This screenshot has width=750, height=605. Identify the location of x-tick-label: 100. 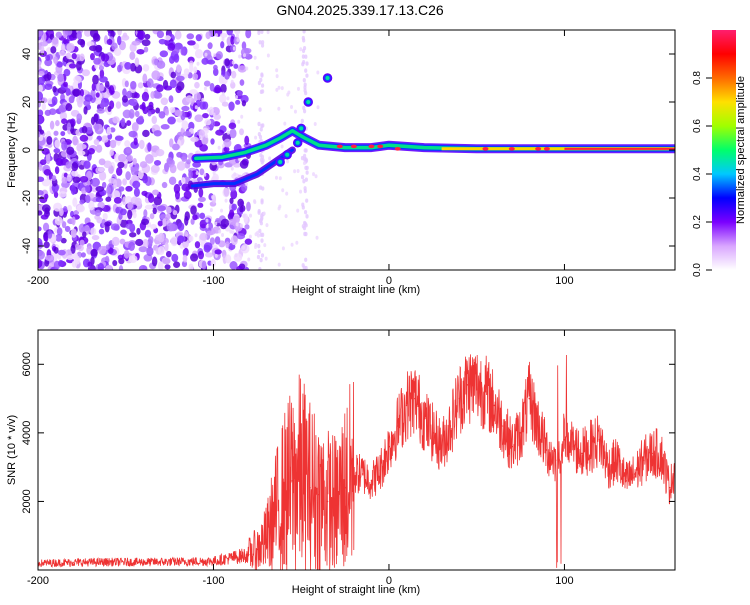
(564, 581).